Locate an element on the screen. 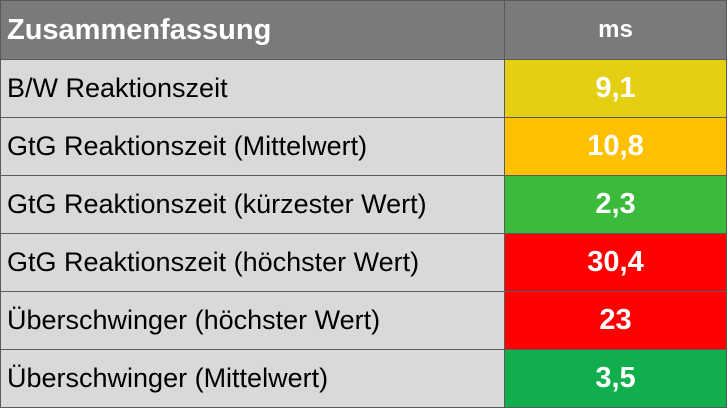  table-title: Zusammenfassung is located at coordinates (252, 30).